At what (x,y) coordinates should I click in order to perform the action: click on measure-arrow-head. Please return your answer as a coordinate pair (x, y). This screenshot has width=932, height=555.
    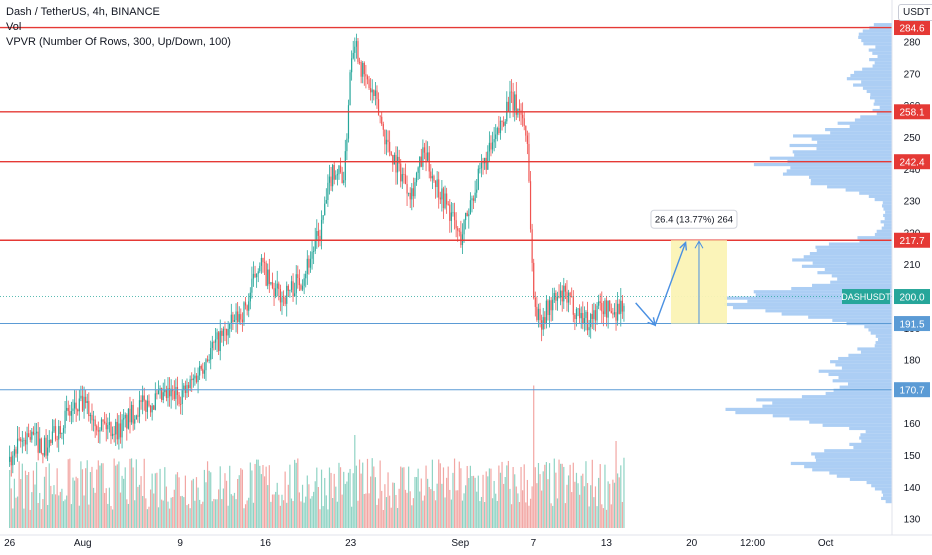
    Looking at the image, I should click on (699, 244).